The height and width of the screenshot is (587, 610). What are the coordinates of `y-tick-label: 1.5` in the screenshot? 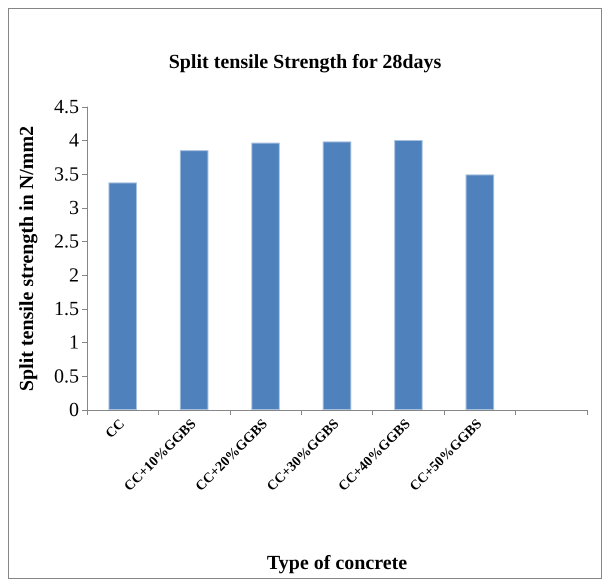 It's located at (66, 309).